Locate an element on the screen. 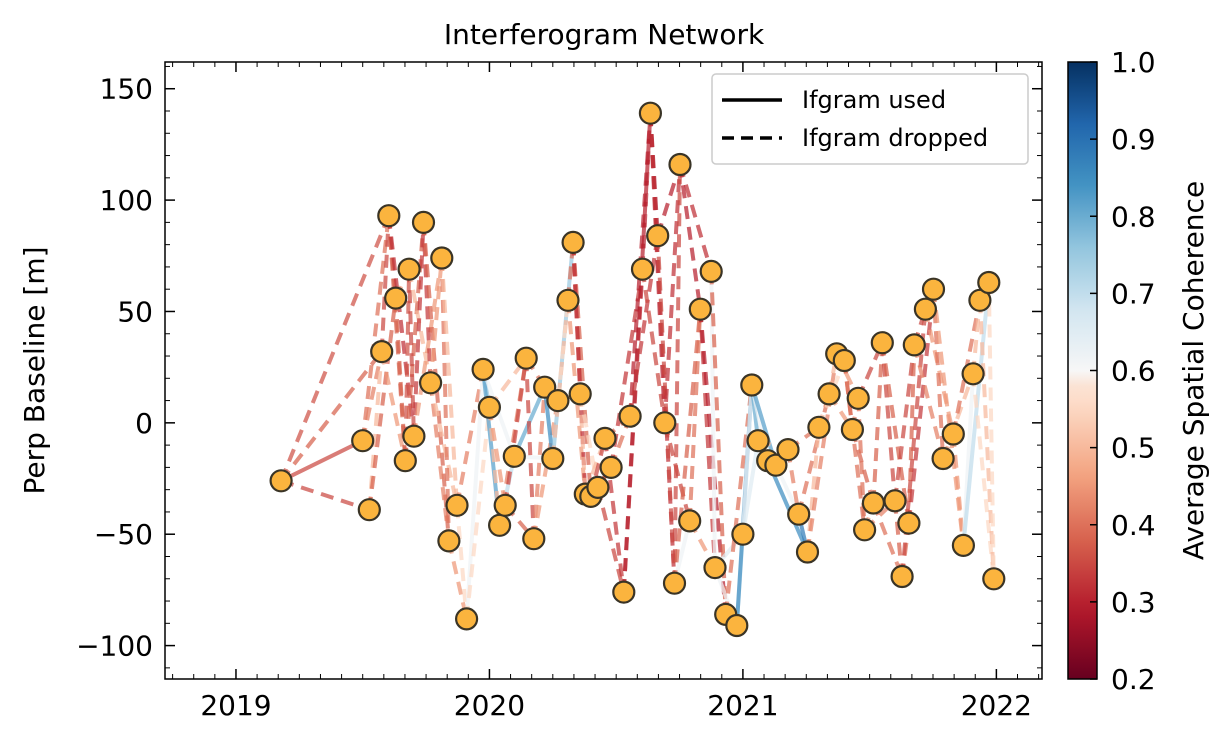  colorbar-tick-label: 0.6 is located at coordinates (1133, 371).